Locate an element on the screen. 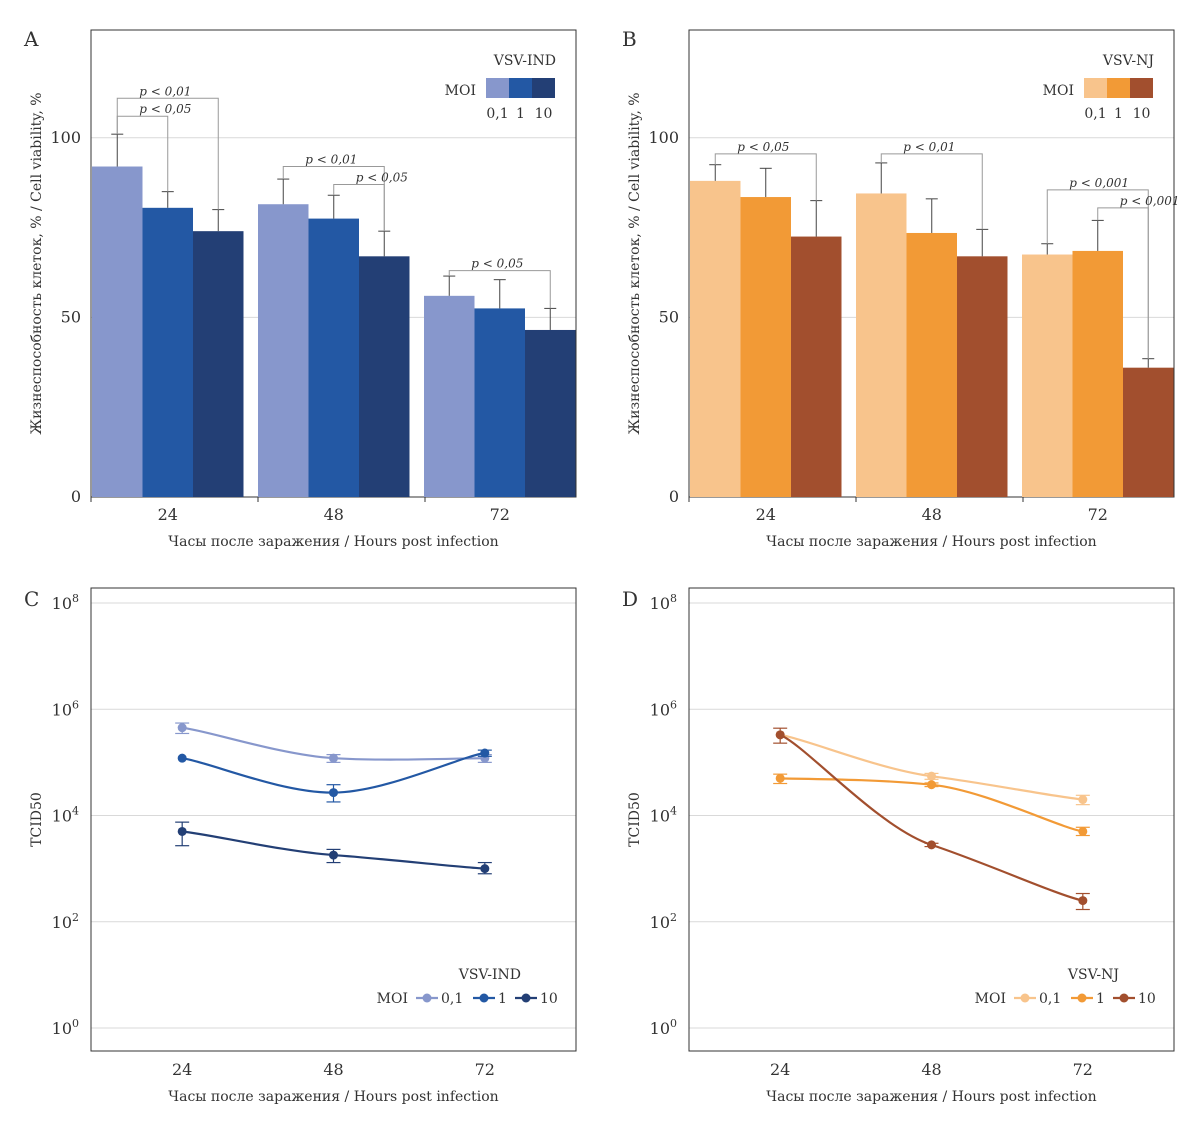  panel-letter: D is located at coordinates (630, 599).